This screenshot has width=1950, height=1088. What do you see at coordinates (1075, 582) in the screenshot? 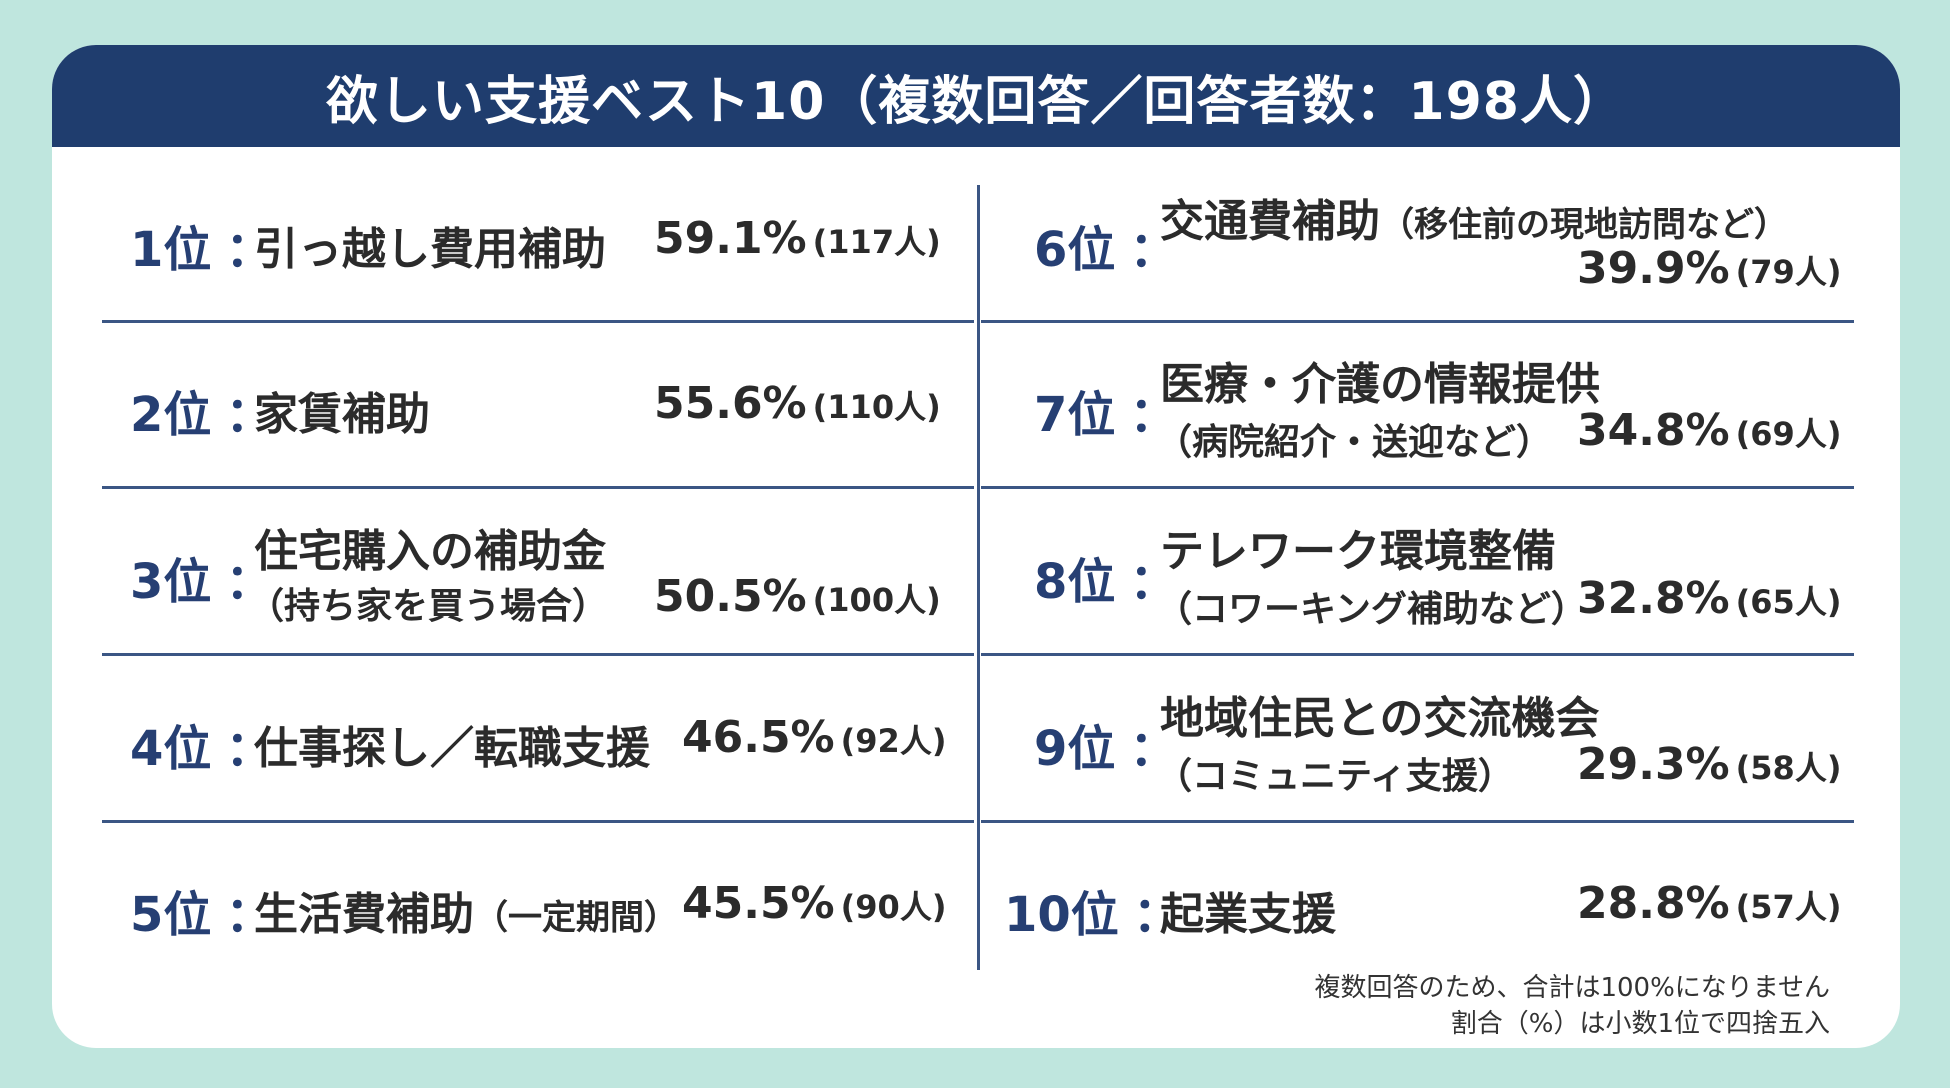
I see `rank-number: 8位` at bounding box center [1075, 582].